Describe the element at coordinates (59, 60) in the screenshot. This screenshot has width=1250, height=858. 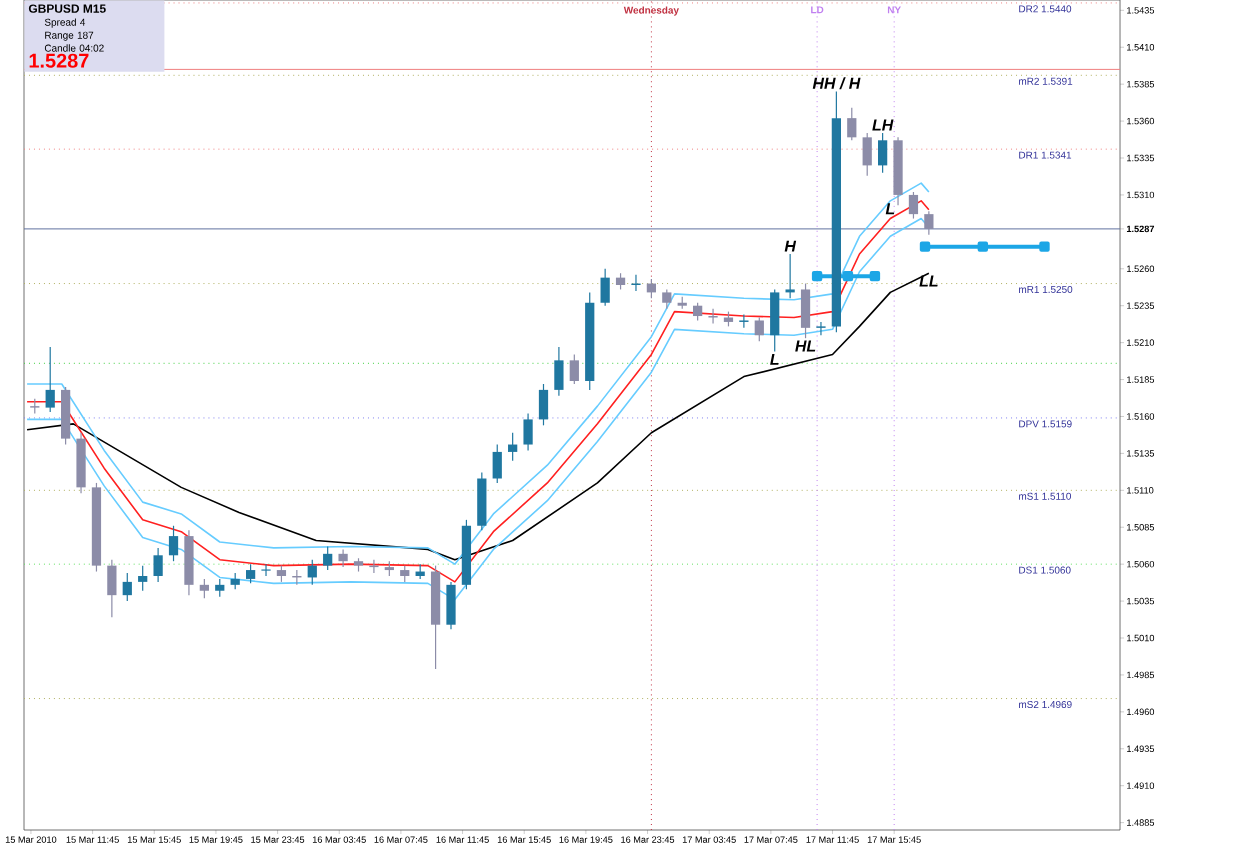
I see `annotation: 1.5287` at that location.